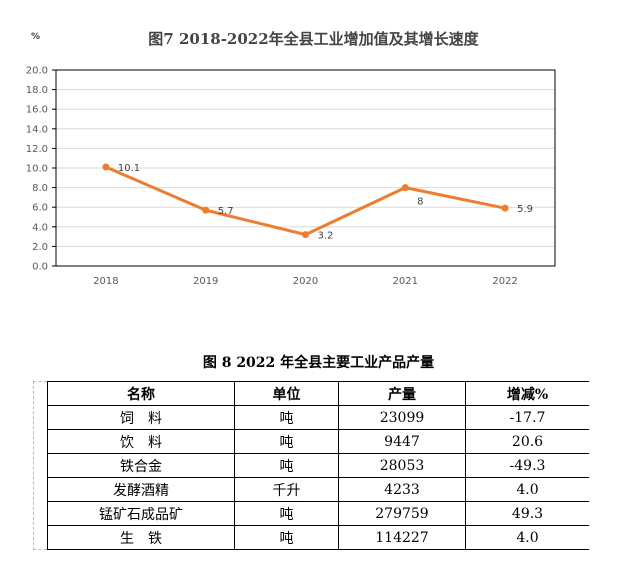 This screenshot has width=617, height=573. Describe the element at coordinates (286, 489) in the screenshot. I see `table-cell: 千升` at that location.